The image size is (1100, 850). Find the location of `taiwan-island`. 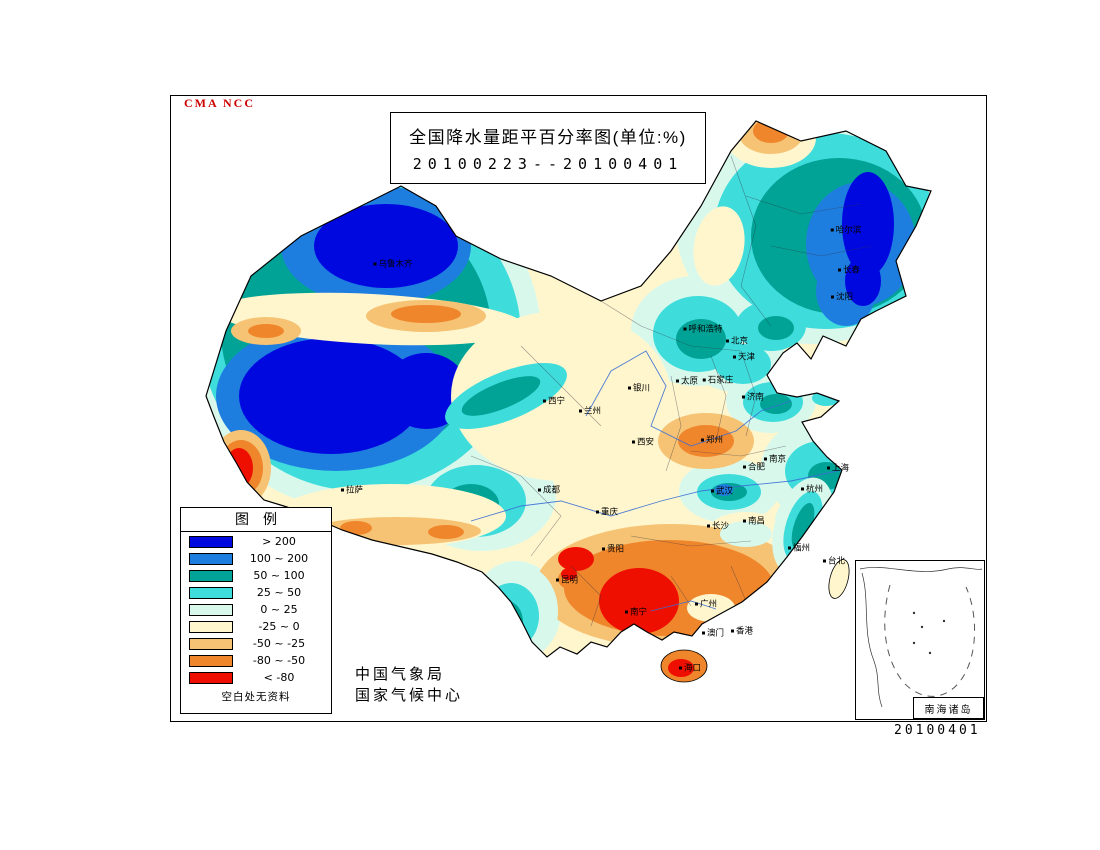

taiwan-island is located at coordinates (839, 579).